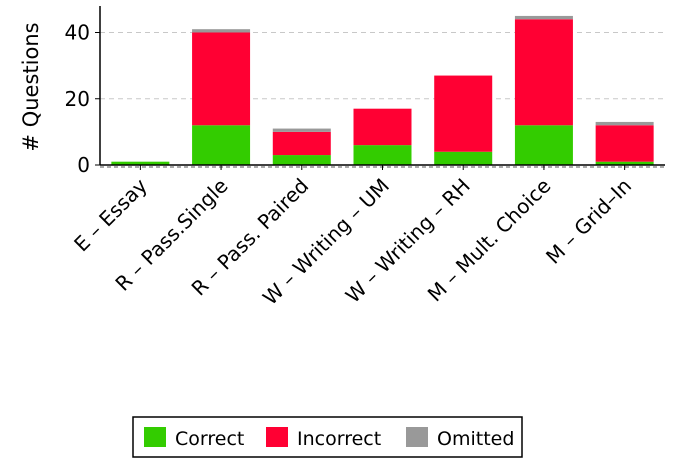 The width and height of the screenshot is (676, 463). I want to click on y-tick-label: 40, so click(77, 33).